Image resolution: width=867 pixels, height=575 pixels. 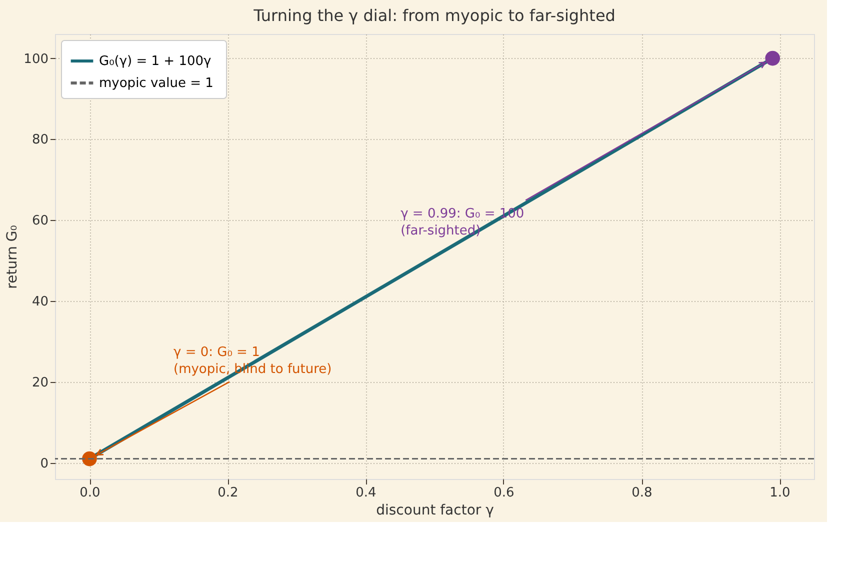 I want to click on y-tick-label: 80, so click(x=40, y=140).